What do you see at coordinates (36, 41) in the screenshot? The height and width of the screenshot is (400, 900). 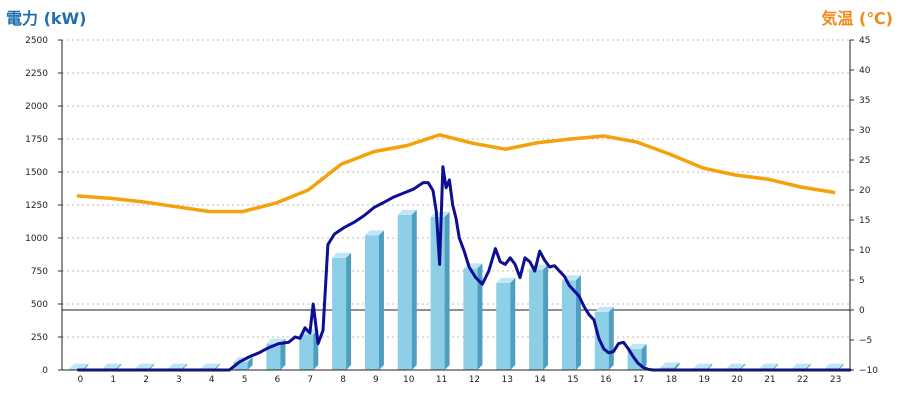 I see `left-tick-label: 2500` at bounding box center [36, 41].